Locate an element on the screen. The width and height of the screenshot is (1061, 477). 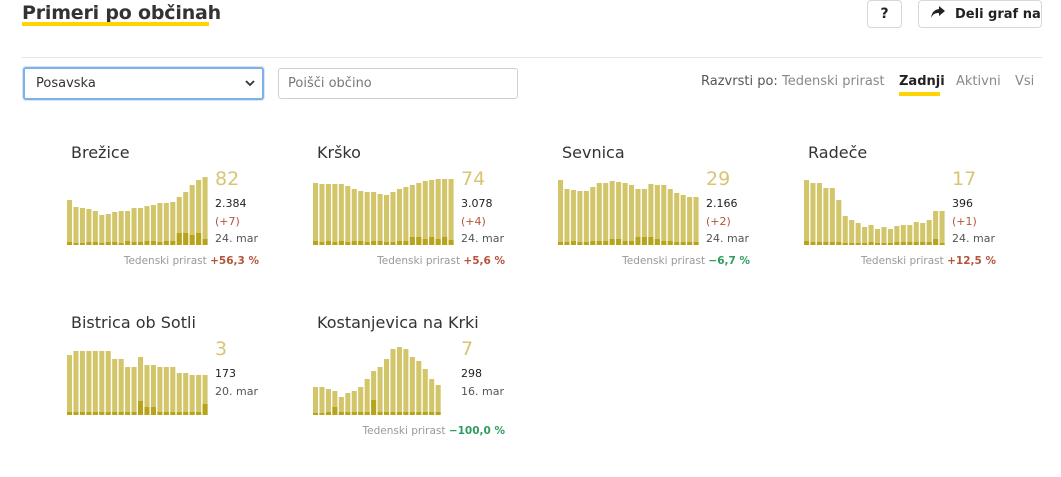
weekly-growth: Tedenski prirast −100,0 % is located at coordinates (434, 431).